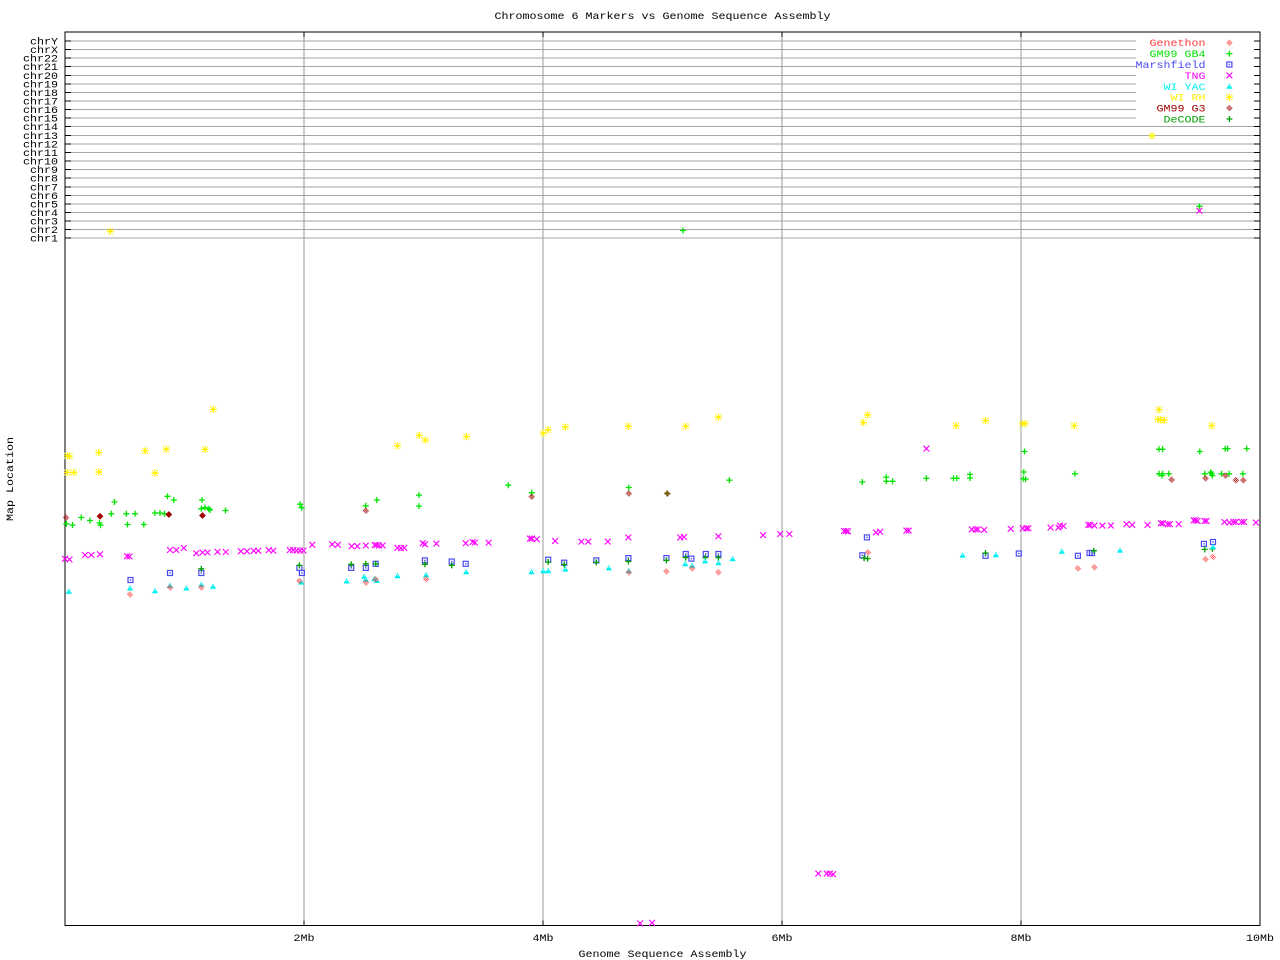 The image size is (1280, 960). What do you see at coordinates (44, 223) in the screenshot?
I see `svg-text: chr3` at bounding box center [44, 223].